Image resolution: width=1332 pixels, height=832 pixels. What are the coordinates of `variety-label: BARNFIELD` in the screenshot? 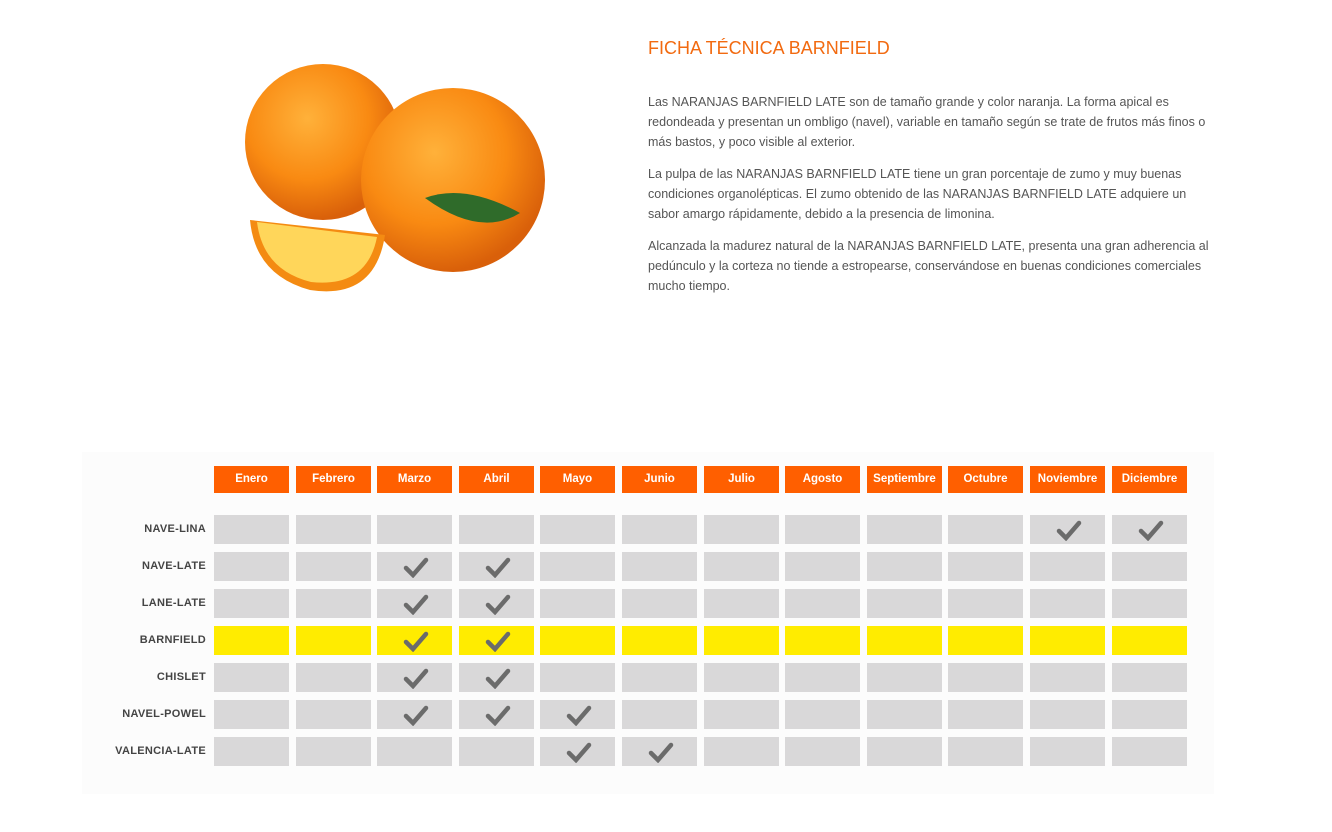 It's located at (172, 640).